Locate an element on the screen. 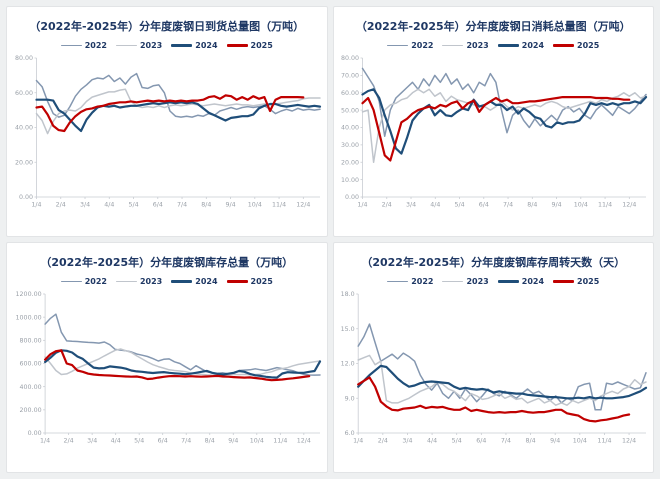 This screenshot has height=479, width=660. y-tick-label: 800.00 is located at coordinates (30, 341).